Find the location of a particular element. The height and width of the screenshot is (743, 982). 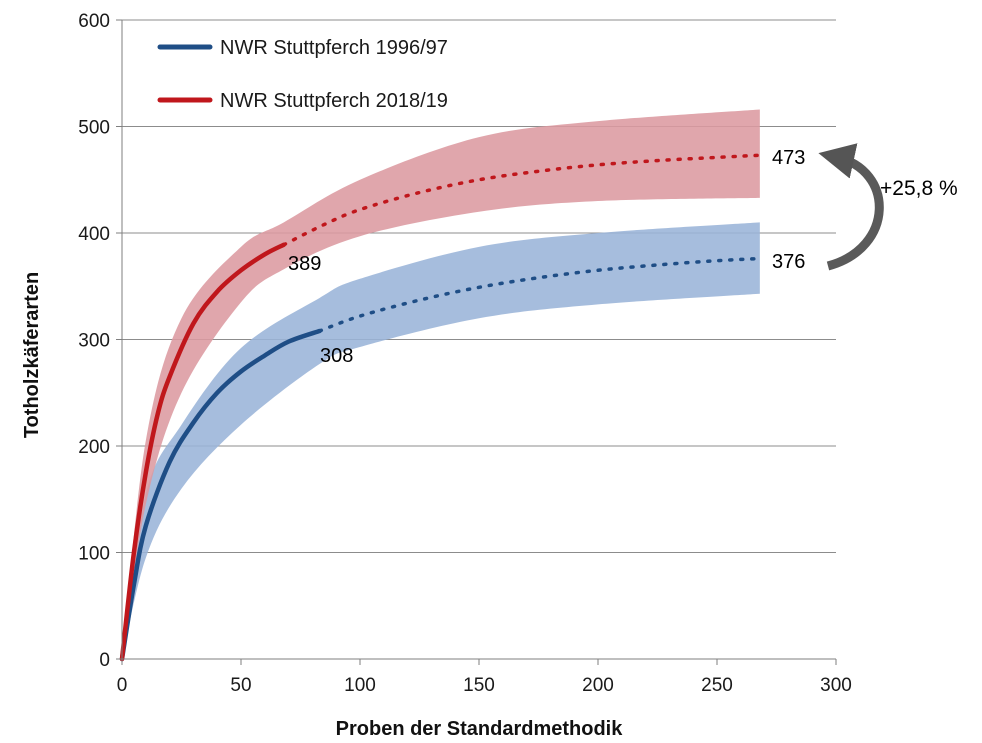

x-tick-label: 150 is located at coordinates (479, 685).